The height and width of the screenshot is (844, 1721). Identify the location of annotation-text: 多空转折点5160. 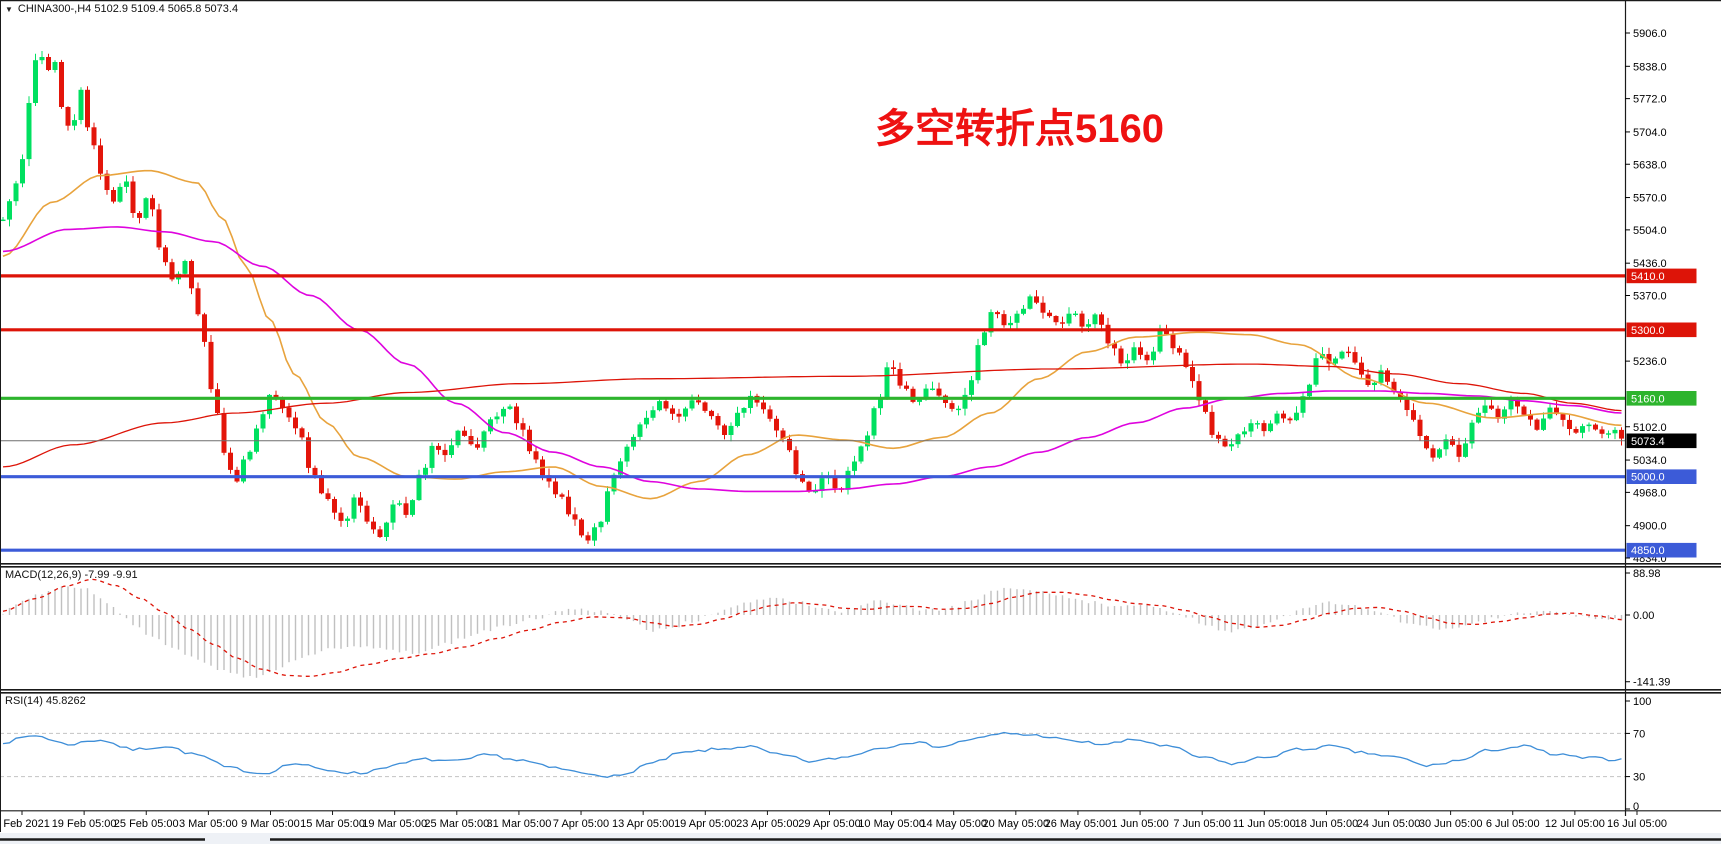
(1019, 129).